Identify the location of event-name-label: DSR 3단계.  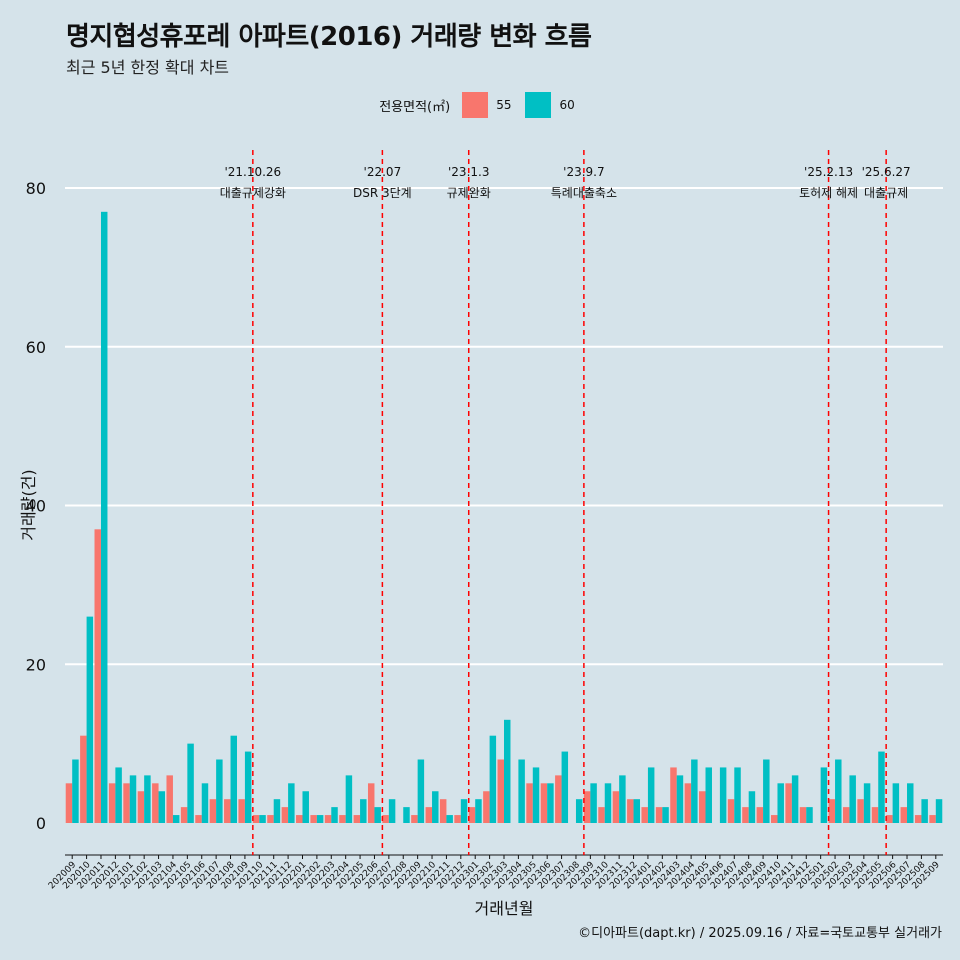
(382, 193).